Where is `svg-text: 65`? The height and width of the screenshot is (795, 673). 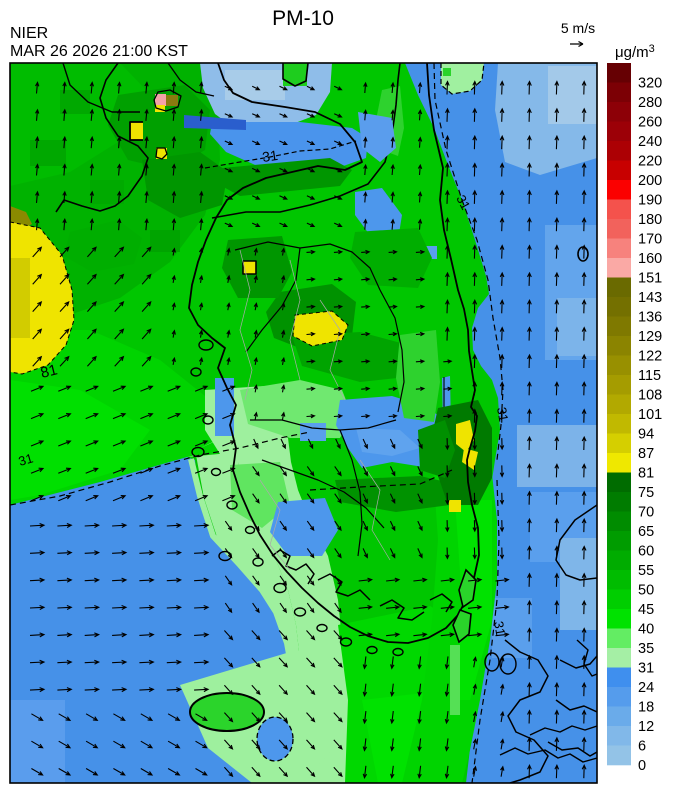 svg-text: 65 is located at coordinates (646, 532).